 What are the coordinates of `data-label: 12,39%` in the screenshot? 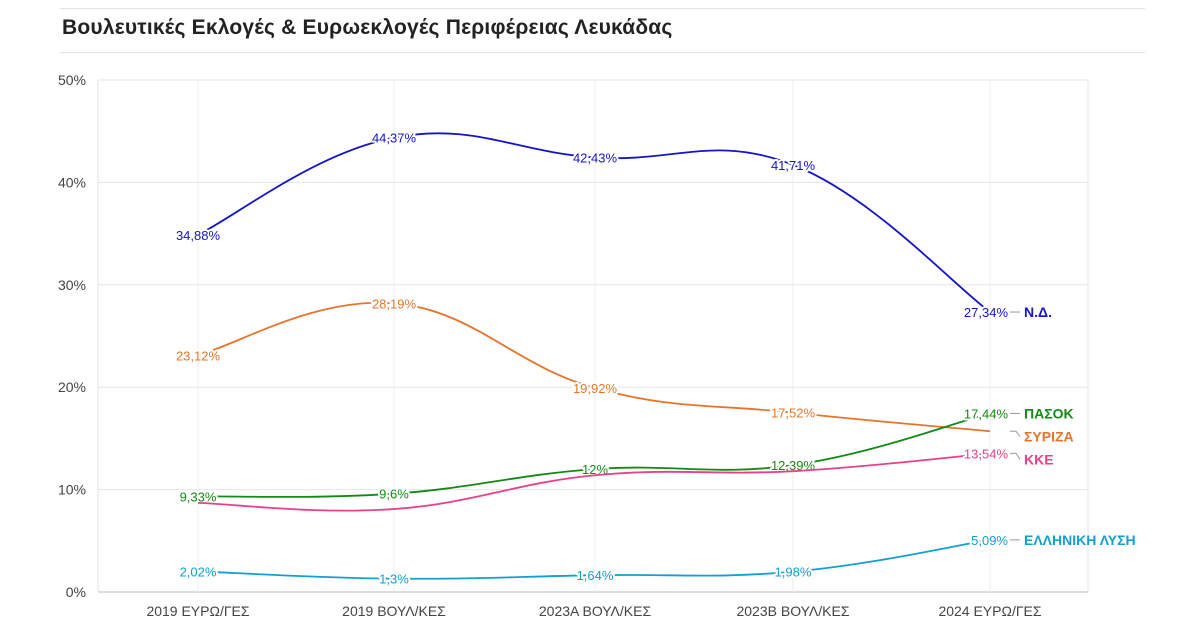 It's located at (793, 465).